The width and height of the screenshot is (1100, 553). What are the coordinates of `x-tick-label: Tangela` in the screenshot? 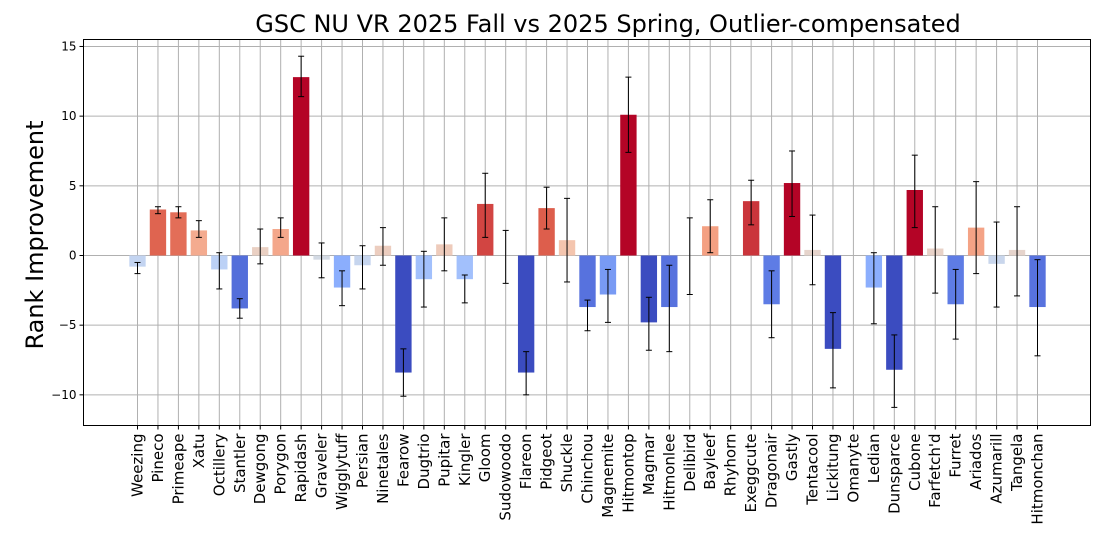 It's located at (1017, 463).